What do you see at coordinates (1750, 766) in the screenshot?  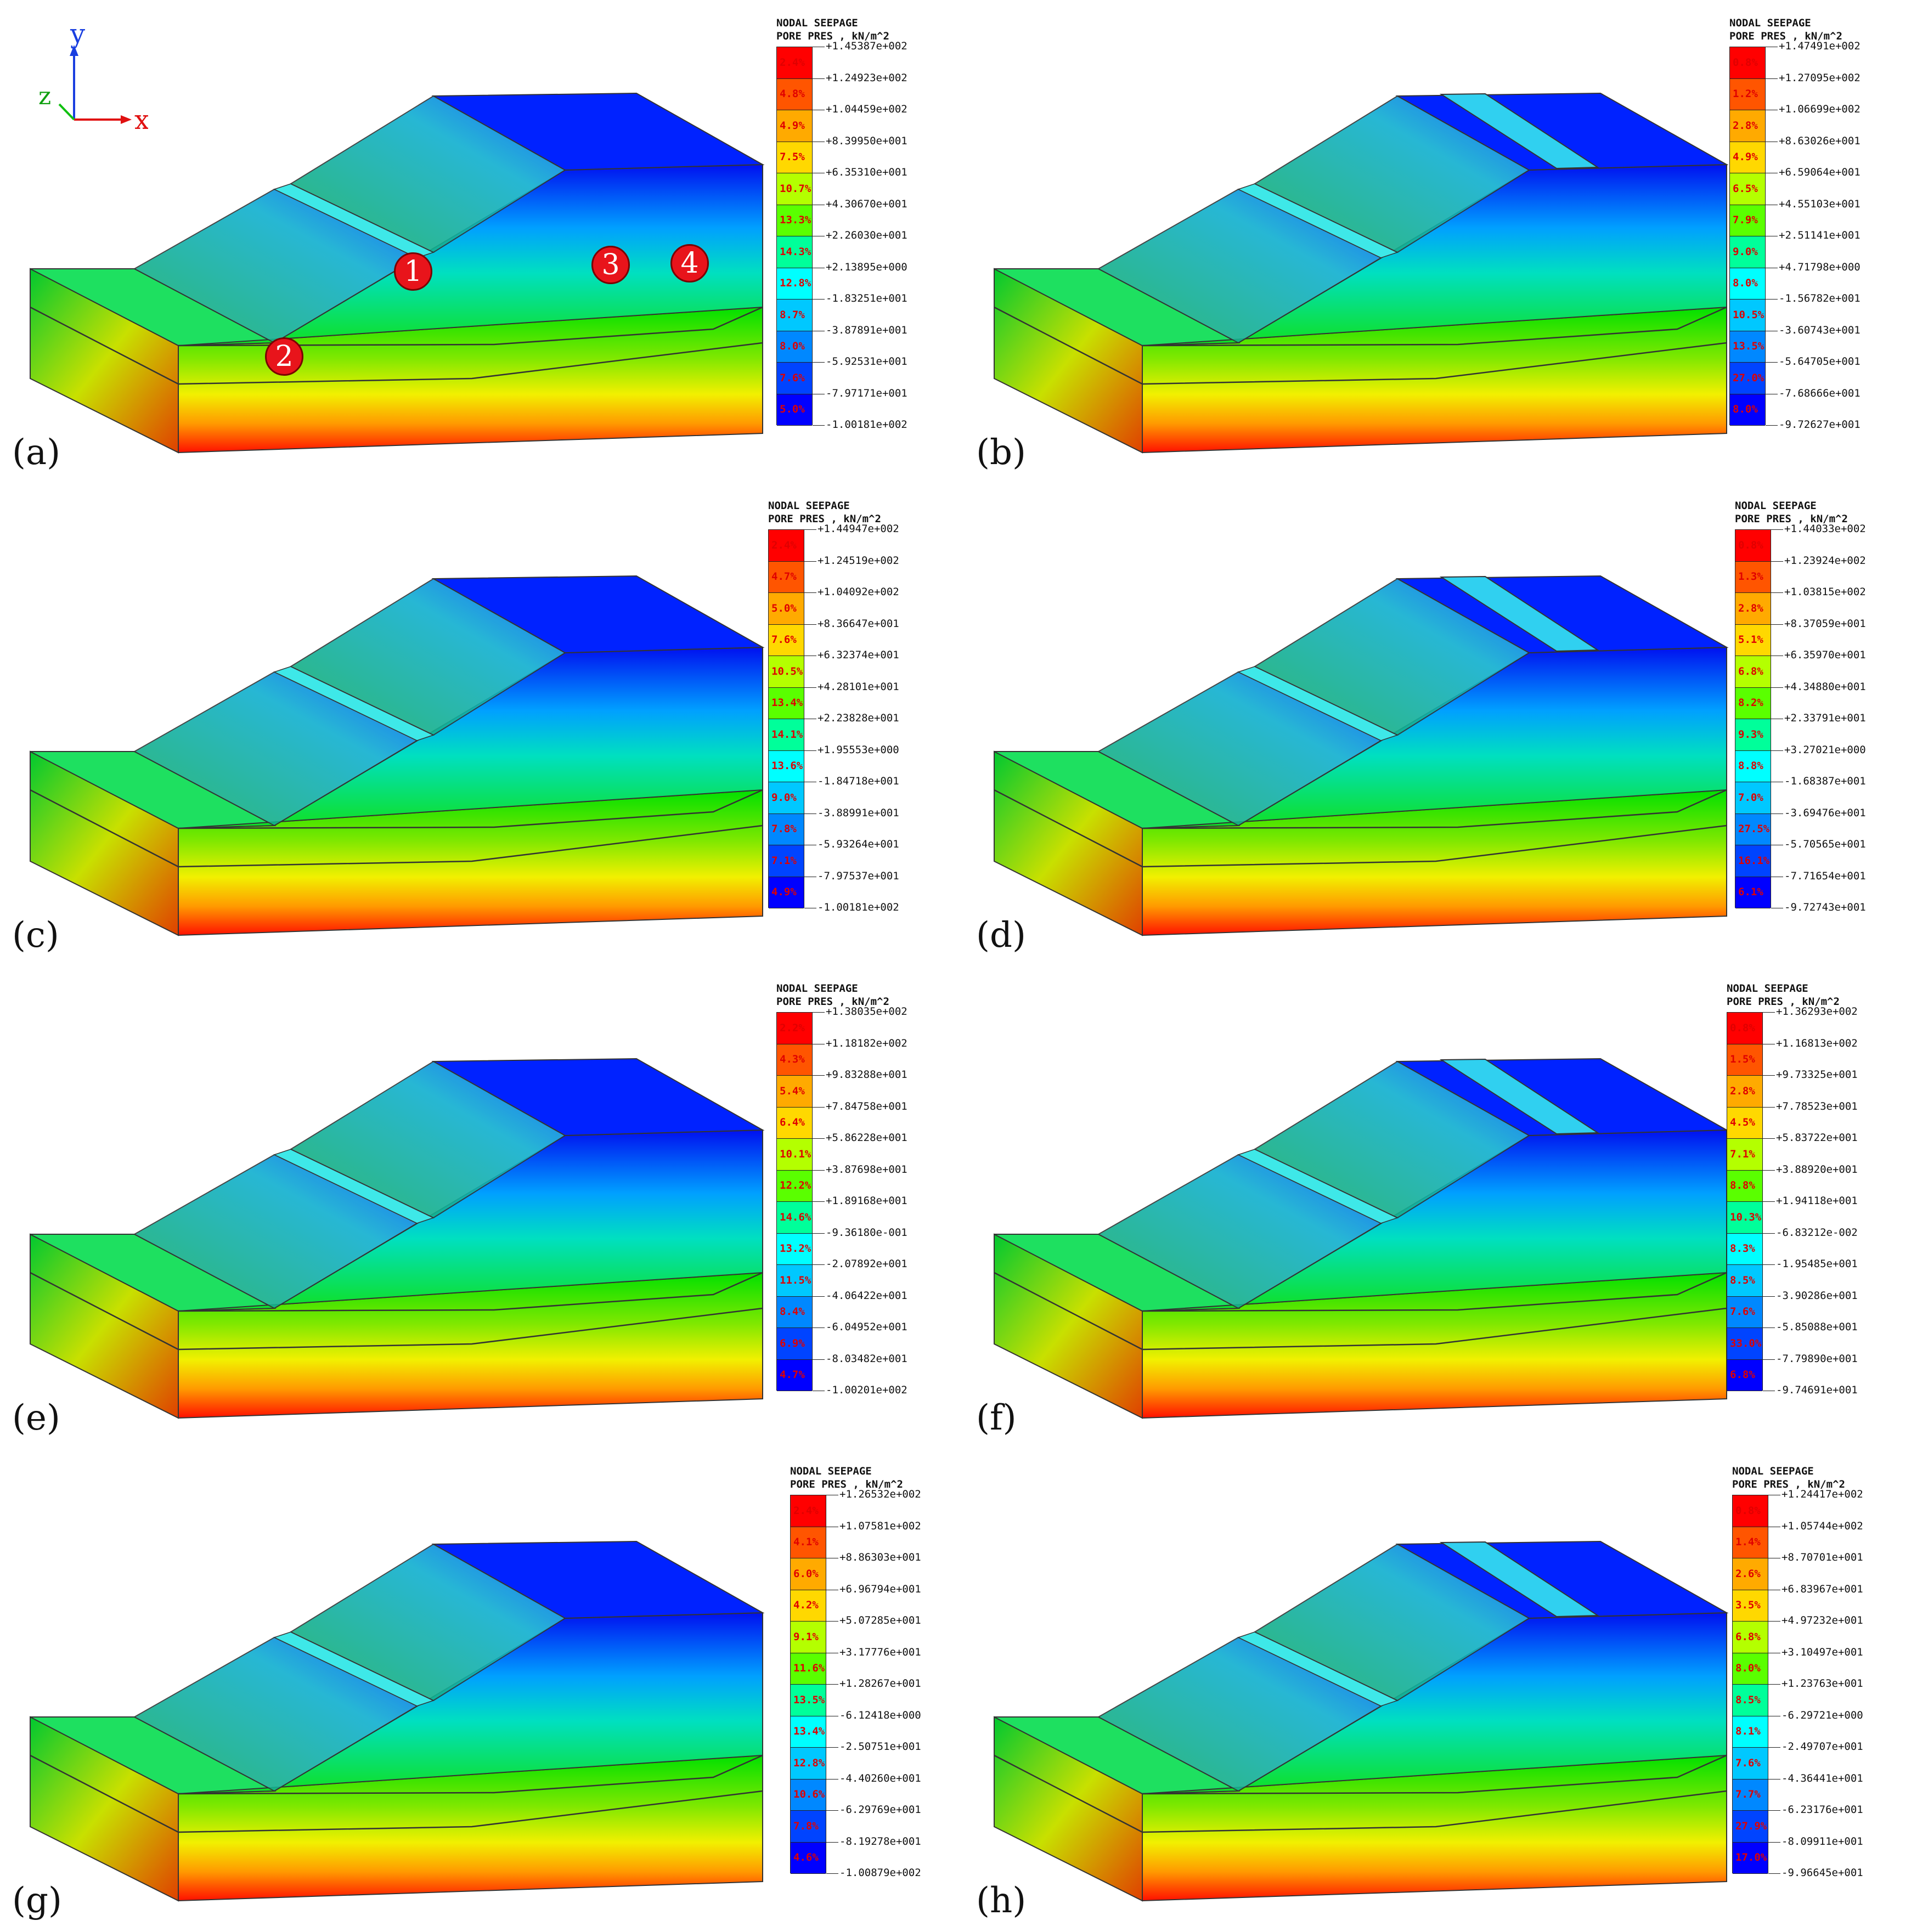 I see `legend-percent: 8.8%` at bounding box center [1750, 766].